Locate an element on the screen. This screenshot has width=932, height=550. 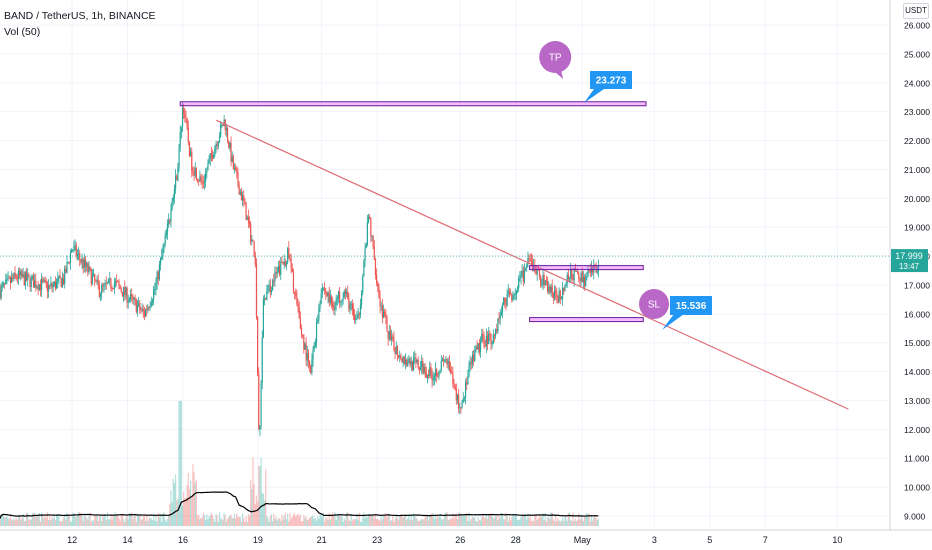
volume-indicator-label: Vol (50) is located at coordinates (22, 32).